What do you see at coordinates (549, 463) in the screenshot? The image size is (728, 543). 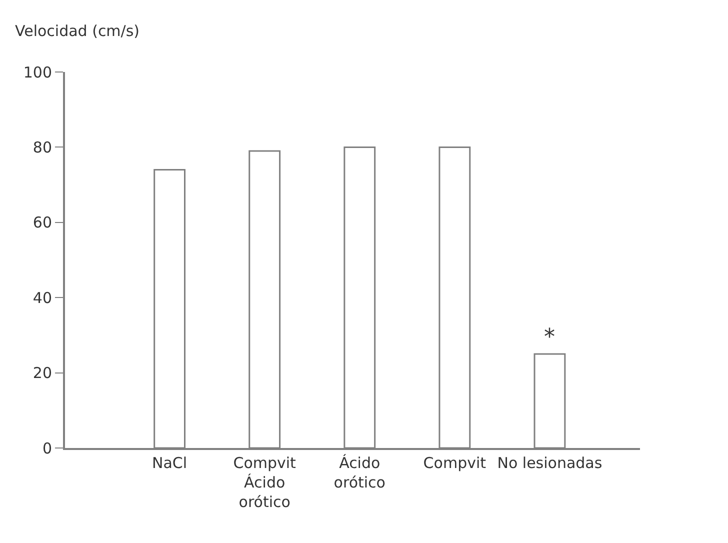 I see `x-tick-label: No lesionadas` at bounding box center [549, 463].